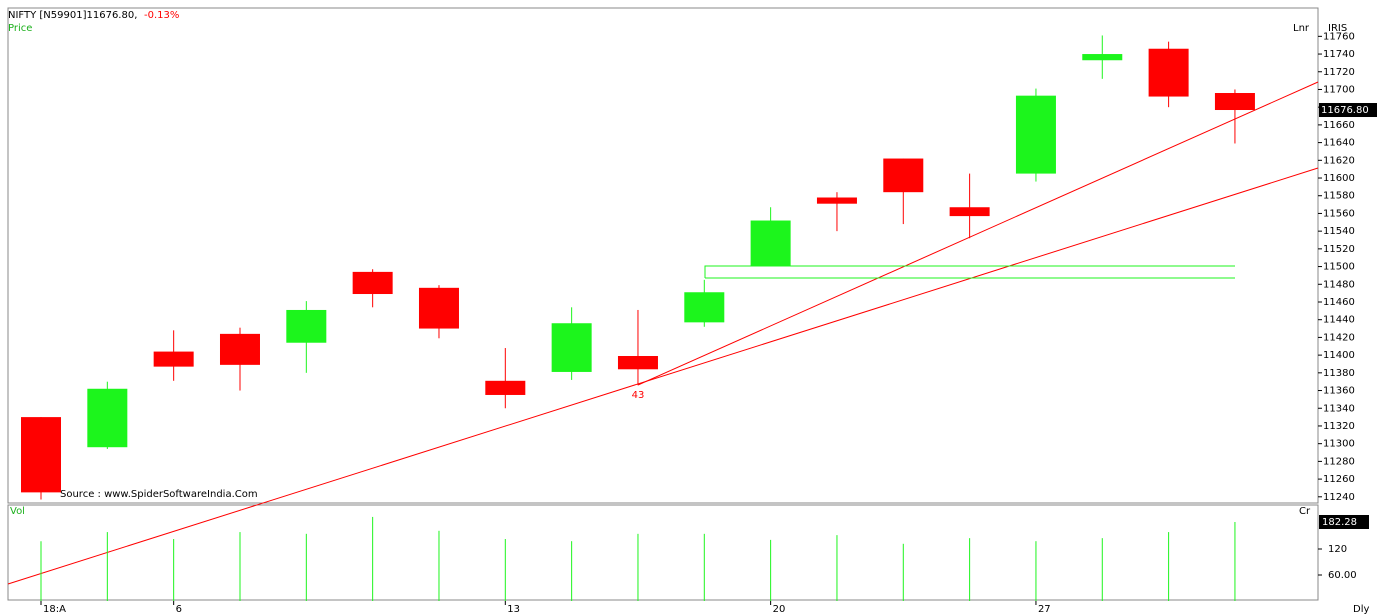  I want to click on y-tick-label: 11400, so click(1339, 355).